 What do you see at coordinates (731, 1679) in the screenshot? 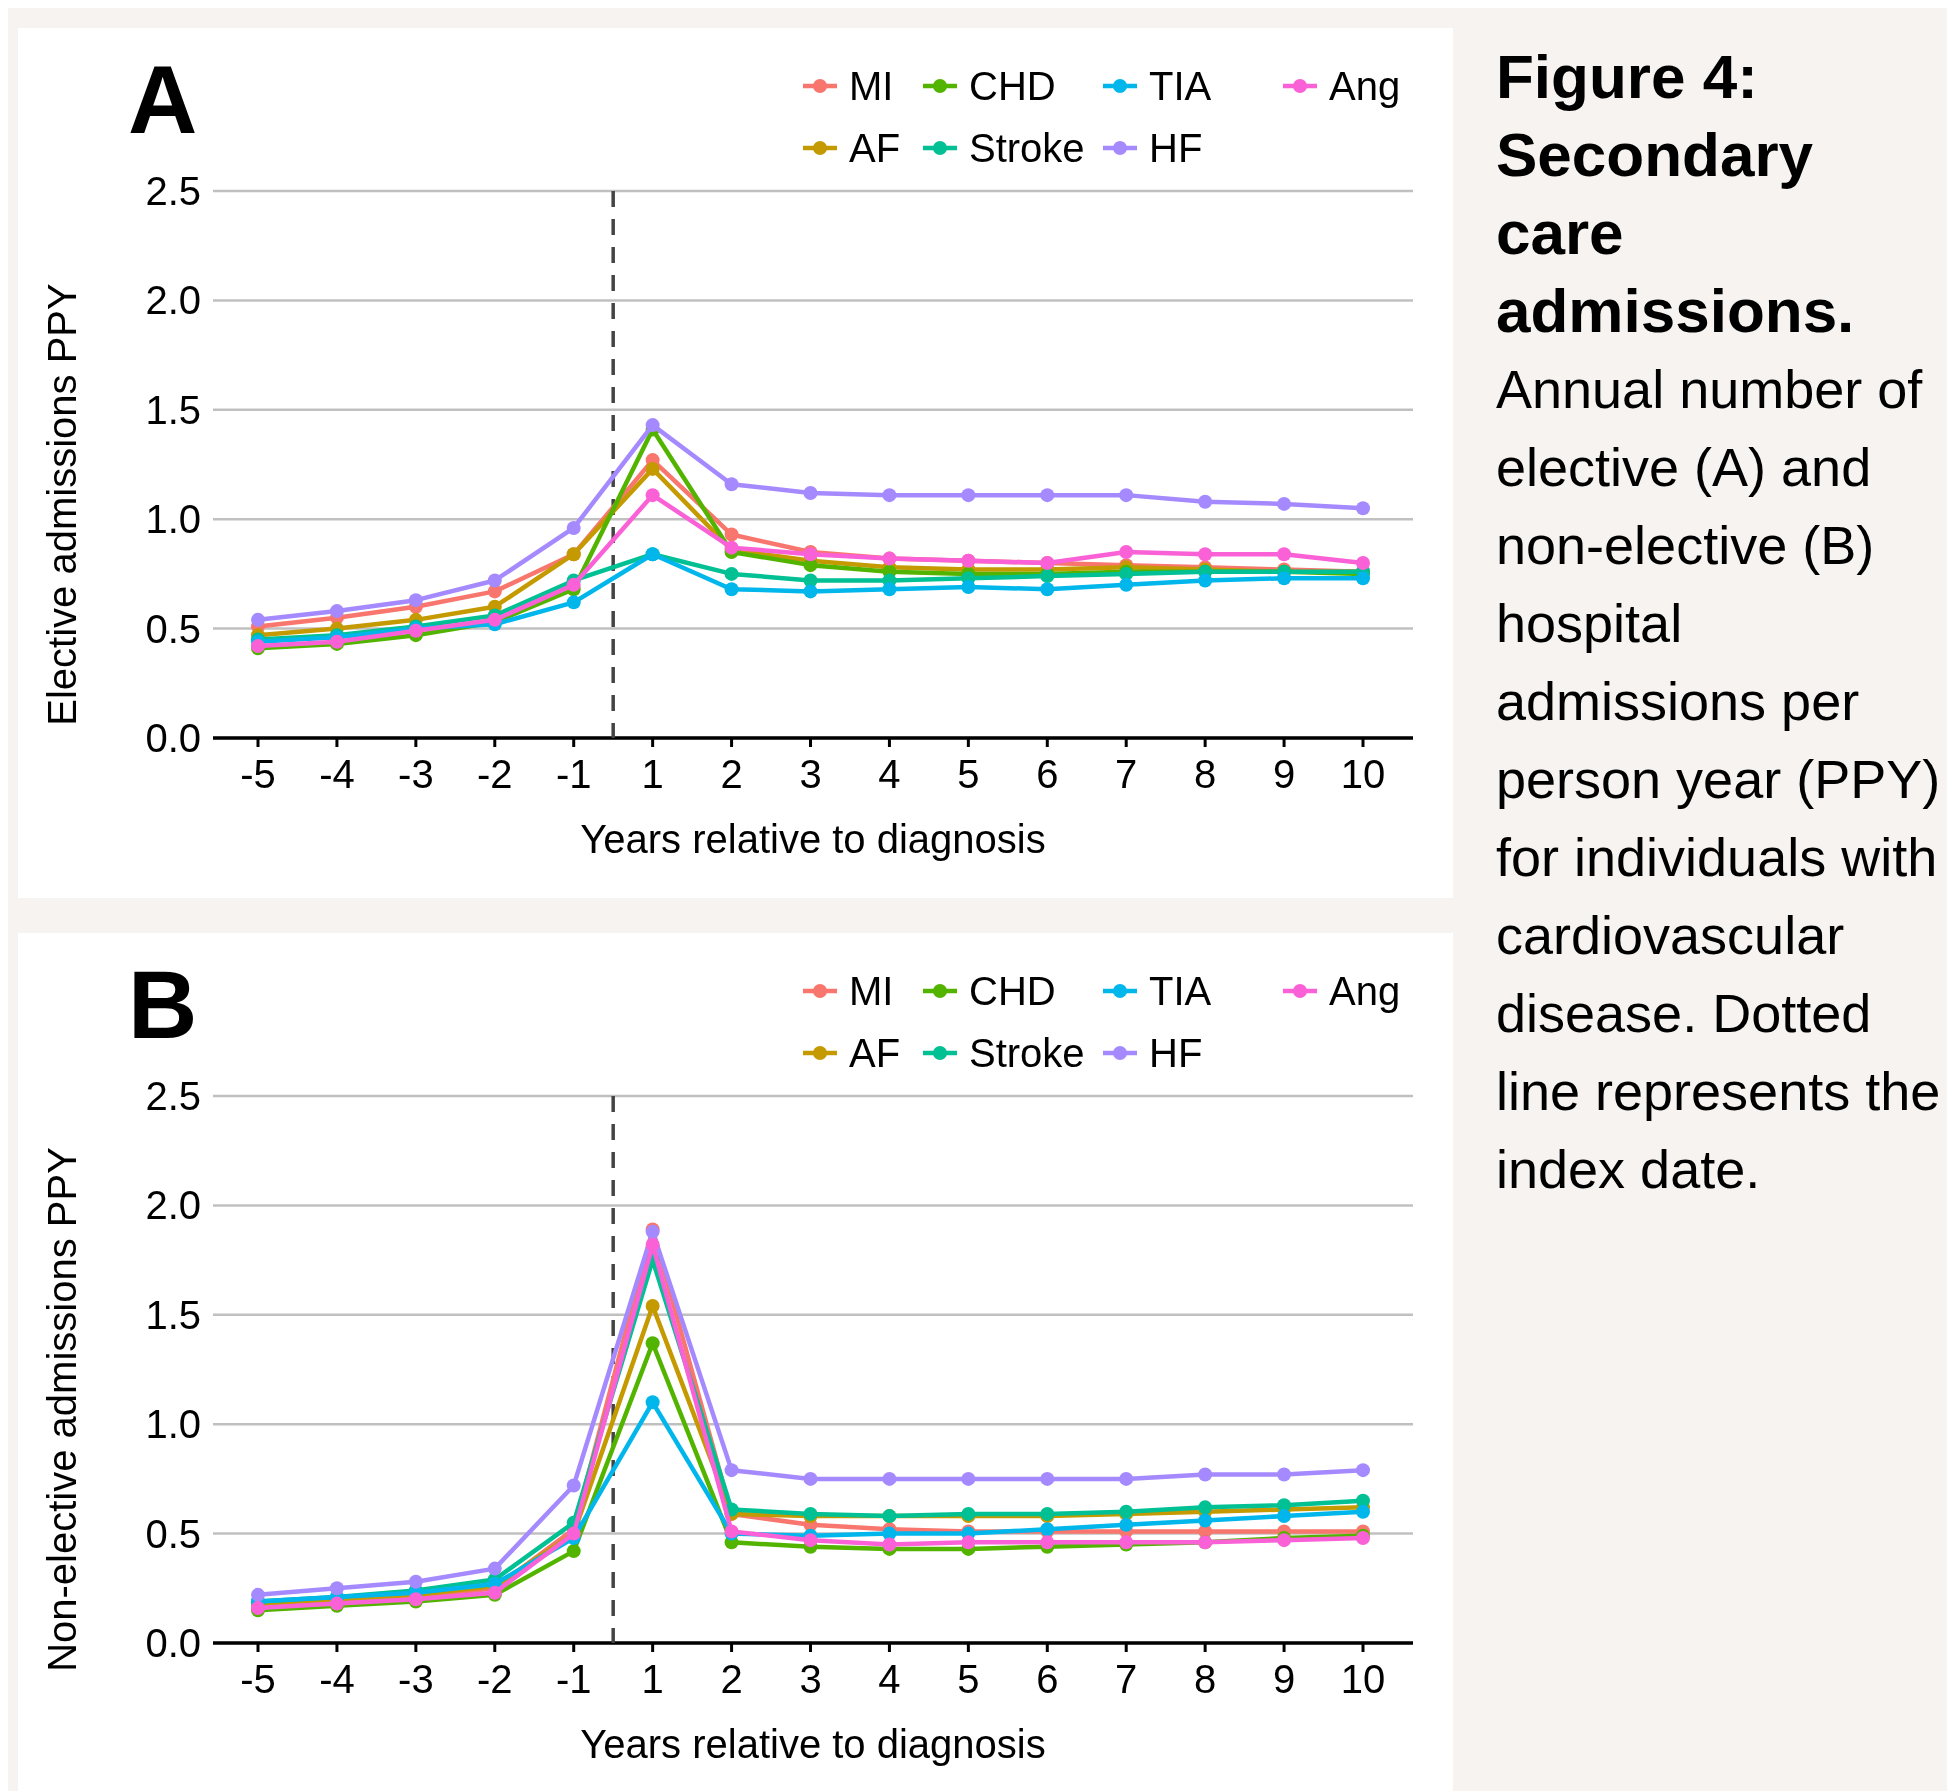
I see `x-tick-label: 2` at bounding box center [731, 1679].